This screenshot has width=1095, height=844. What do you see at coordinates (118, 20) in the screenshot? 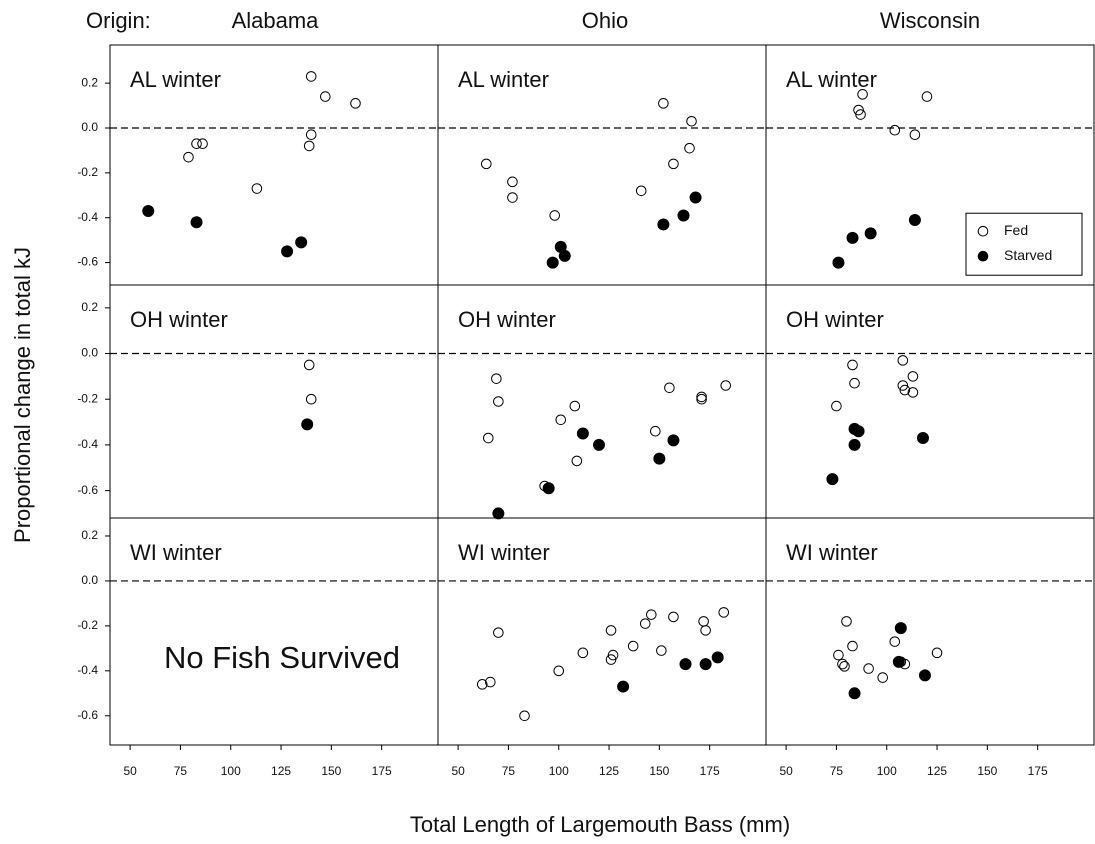
I see `origin-label: Origin:` at bounding box center [118, 20].